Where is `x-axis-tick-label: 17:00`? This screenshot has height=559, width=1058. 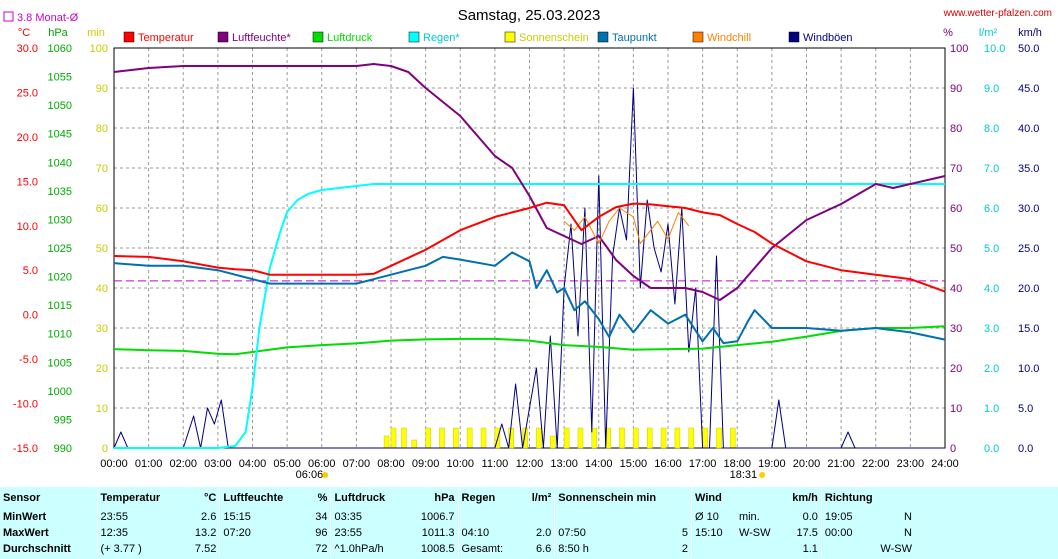 x-axis-tick-label: 17:00 is located at coordinates (703, 464).